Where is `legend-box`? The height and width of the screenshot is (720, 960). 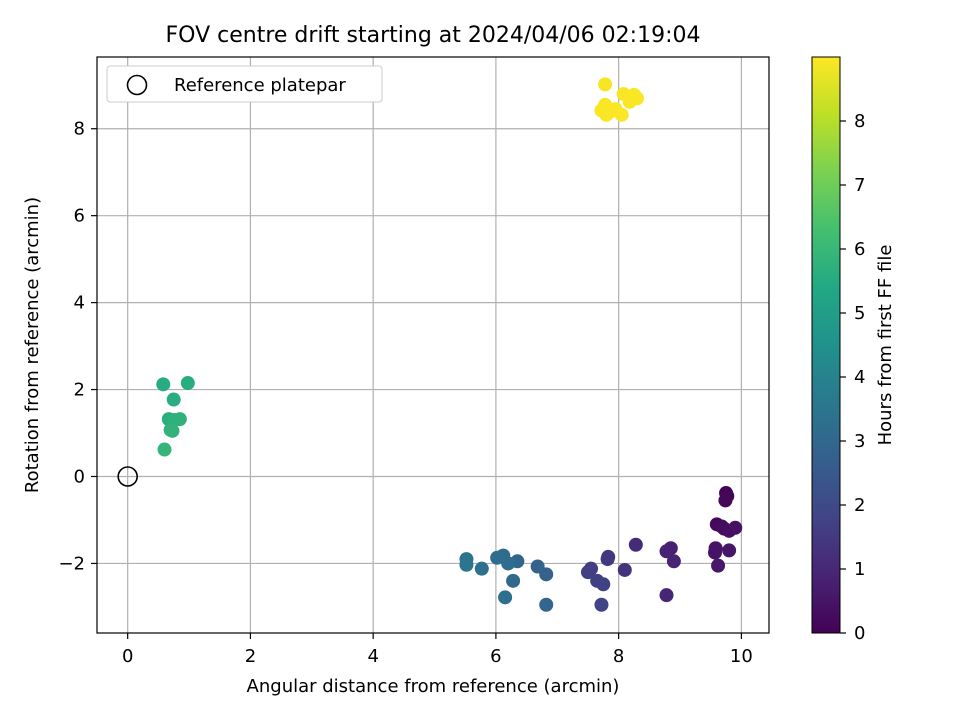
legend-box is located at coordinates (244, 84).